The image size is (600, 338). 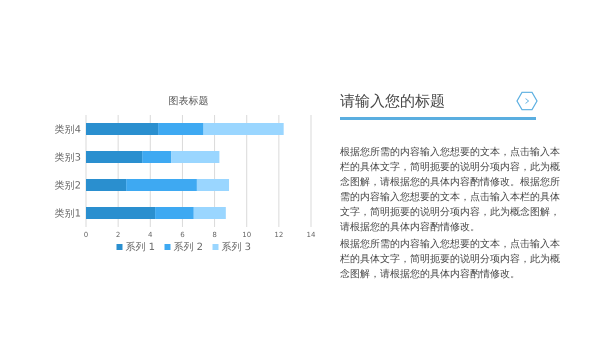 What do you see at coordinates (67, 158) in the screenshot?
I see `y-tick-label: 类别3` at bounding box center [67, 158].